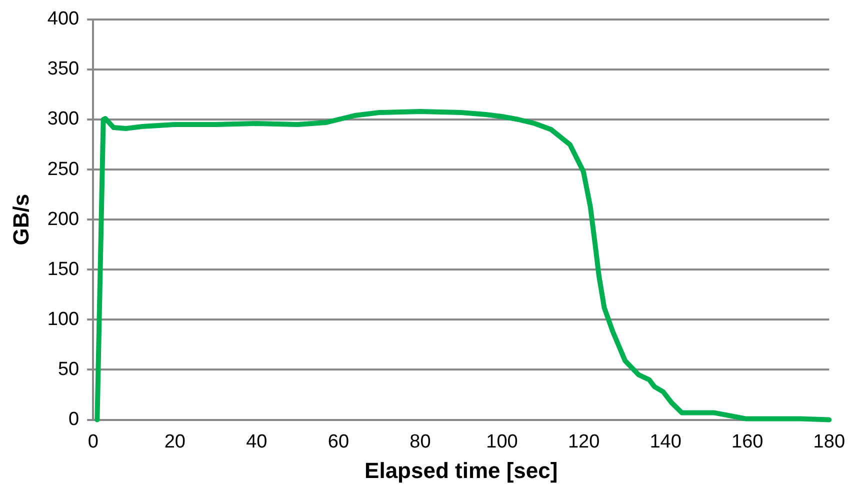 This screenshot has height=489, width=848. I want to click on x-tick-label: 40, so click(257, 441).